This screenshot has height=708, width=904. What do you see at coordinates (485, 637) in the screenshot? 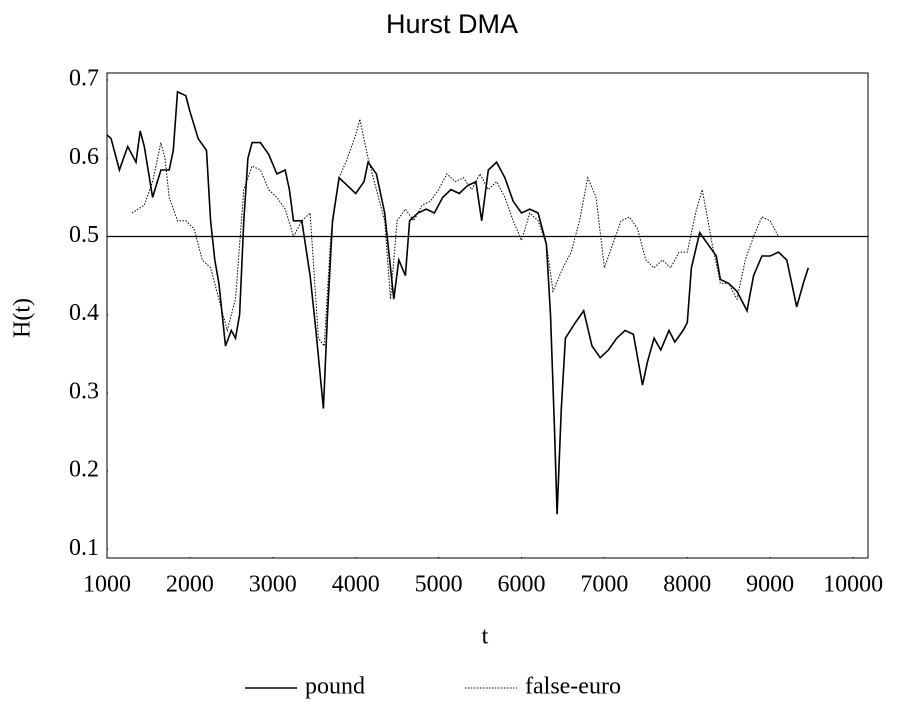
I see `x-axis-title: t` at bounding box center [485, 637].